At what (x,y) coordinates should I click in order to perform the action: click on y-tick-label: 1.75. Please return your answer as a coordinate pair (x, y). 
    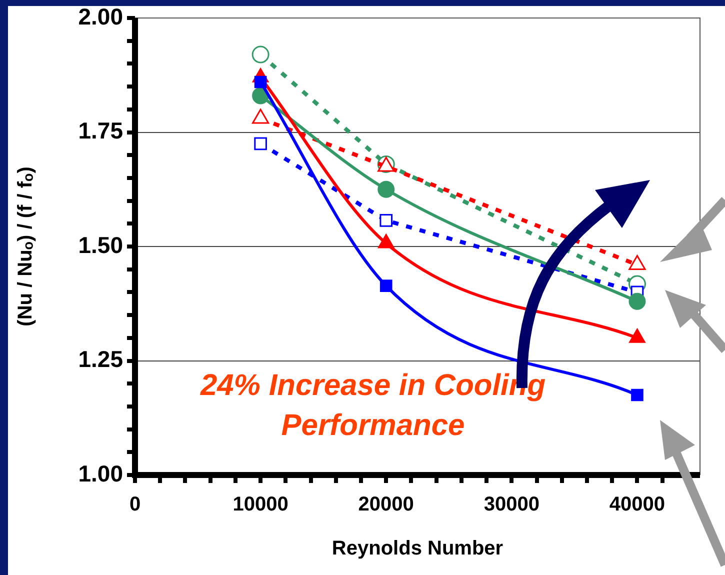
    Looking at the image, I should click on (101, 131).